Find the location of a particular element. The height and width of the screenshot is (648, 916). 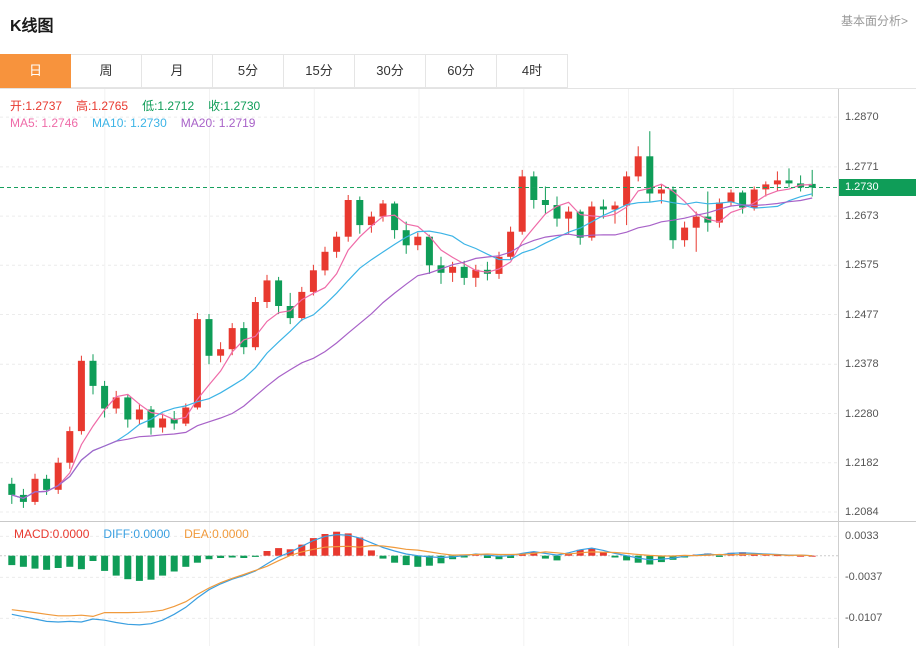

current-price-badge: 1.2730 is located at coordinates (877, 188).